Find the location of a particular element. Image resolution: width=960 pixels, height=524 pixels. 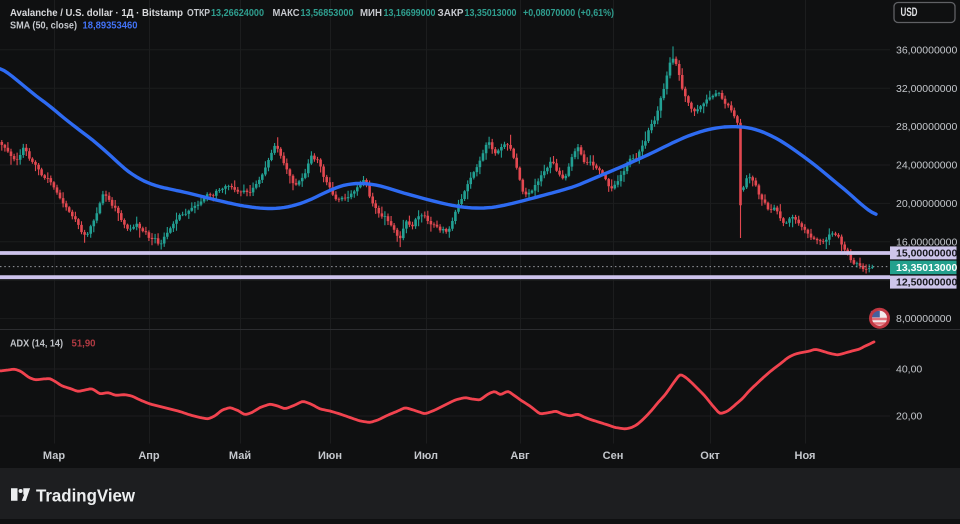

svg-text: USD is located at coordinates (909, 13).